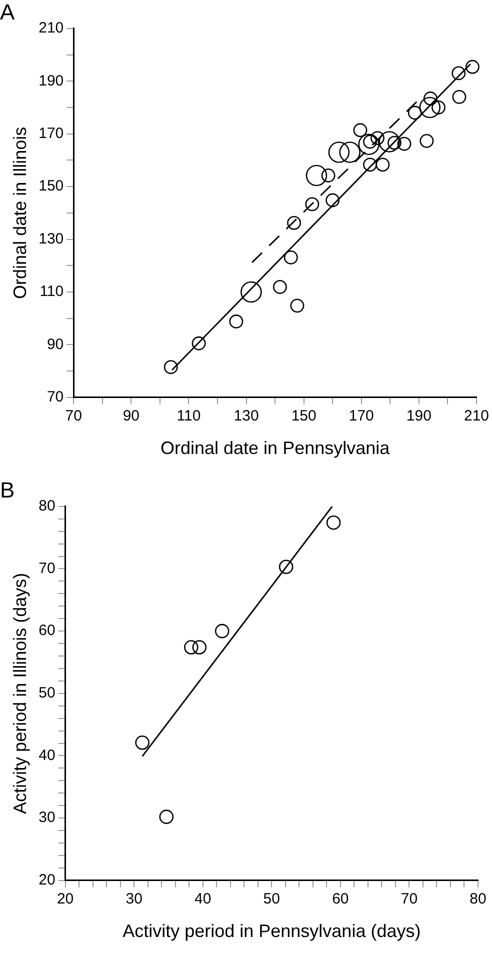 The image size is (492, 953). I want to click on y-tick-label: 80, so click(47, 506).